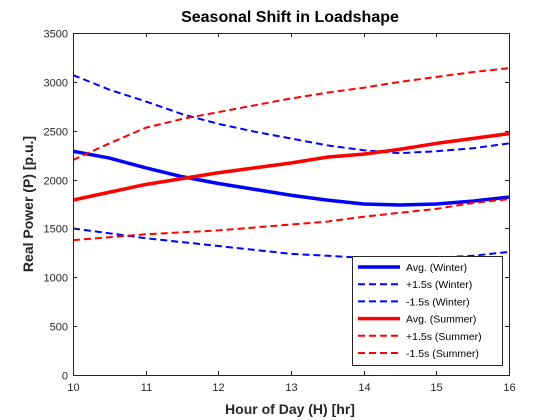  Describe the element at coordinates (56, 230) in the screenshot. I see `y-tick-label: 1500` at that location.